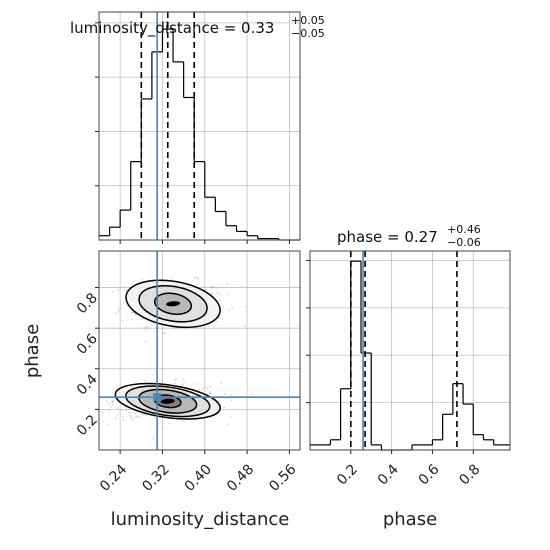 The width and height of the screenshot is (550, 550). I want to click on scatter-ytick-label: 0.8, so click(87, 303).